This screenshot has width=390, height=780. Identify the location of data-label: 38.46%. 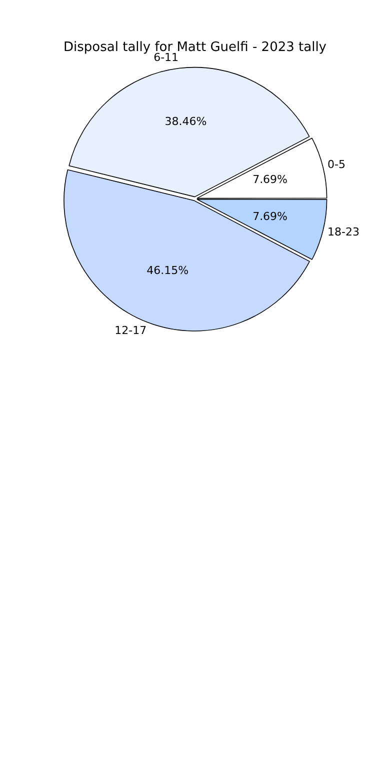
(185, 121).